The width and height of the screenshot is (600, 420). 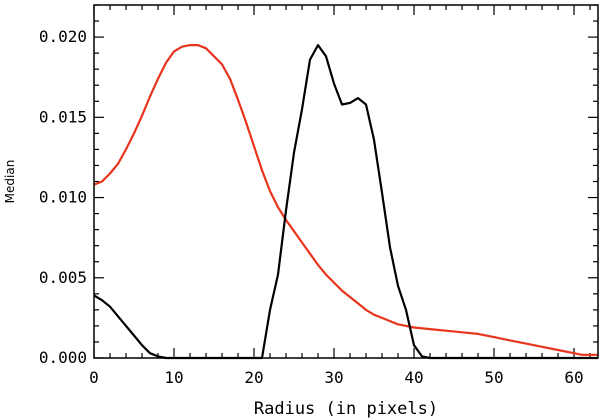 I want to click on y-tick-label: 0.020, so click(x=63, y=36).